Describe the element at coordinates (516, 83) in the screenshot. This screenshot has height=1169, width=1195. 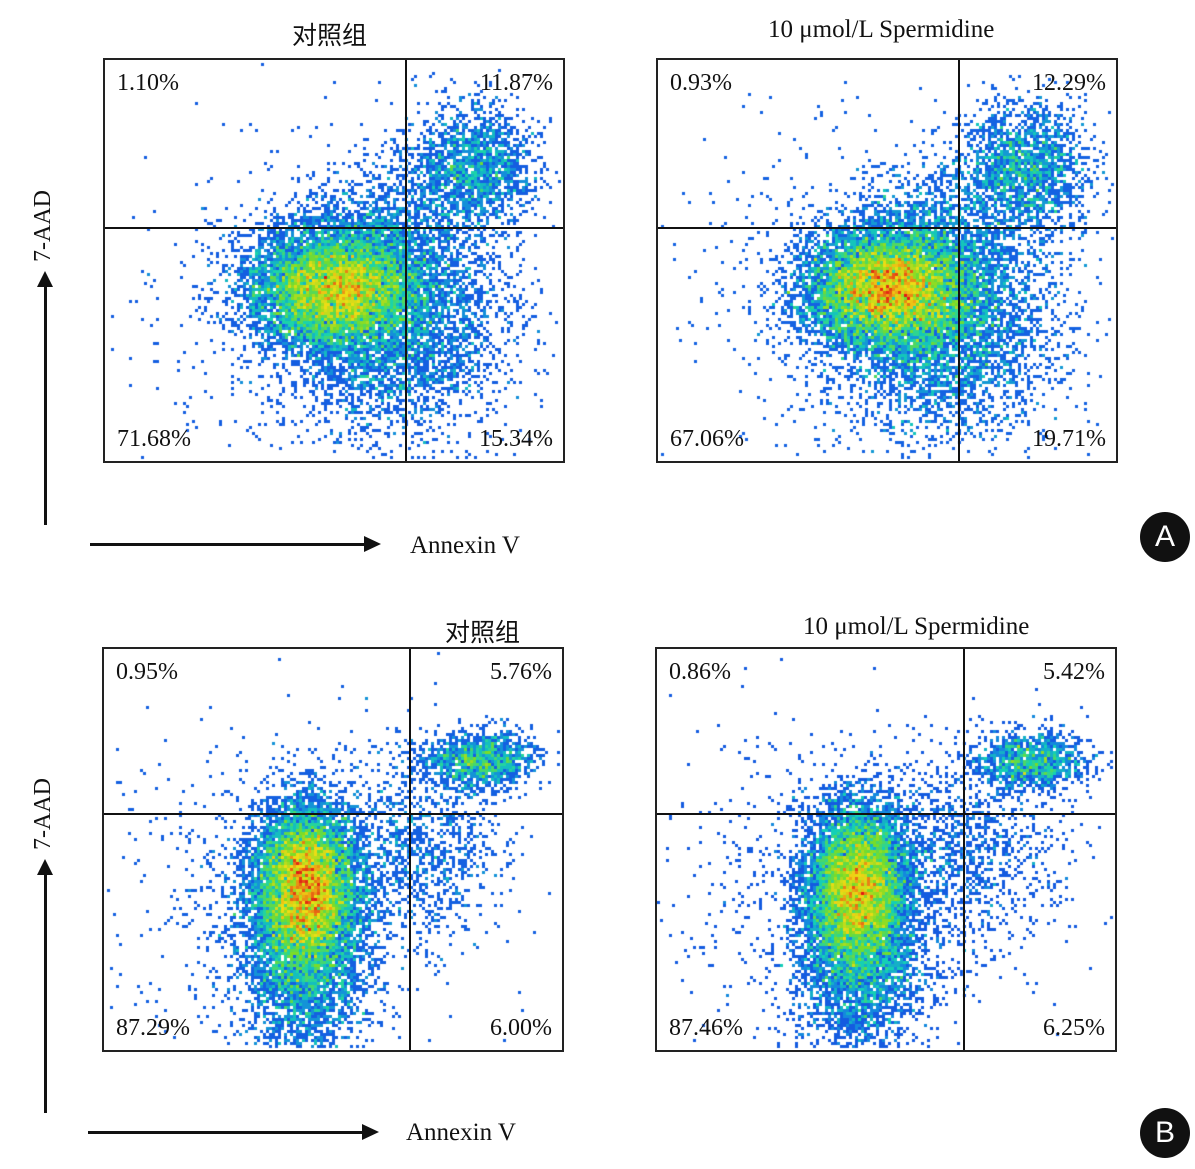
I see `quadrant-upper-right-percent: 11.87%` at that location.